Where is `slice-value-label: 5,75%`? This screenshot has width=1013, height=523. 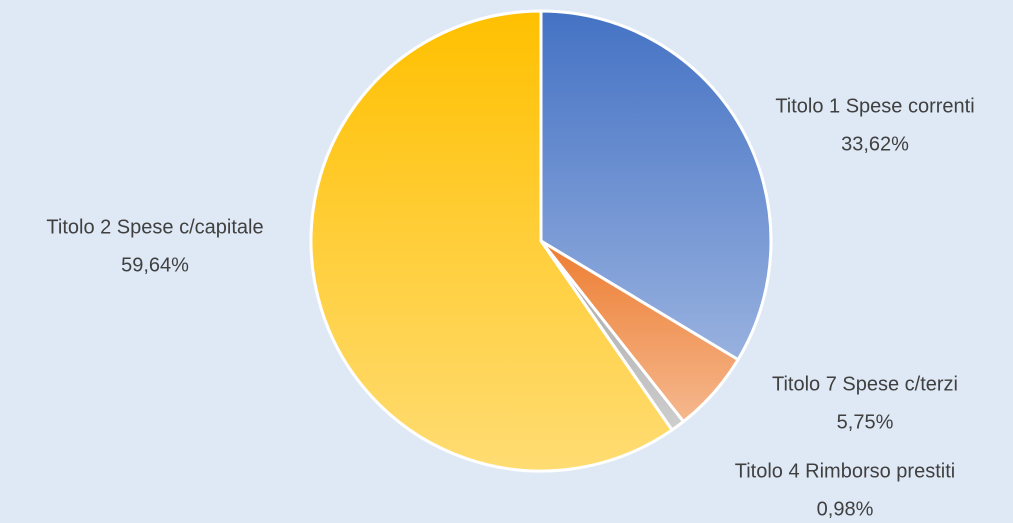 slice-value-label: 5,75% is located at coordinates (865, 422).